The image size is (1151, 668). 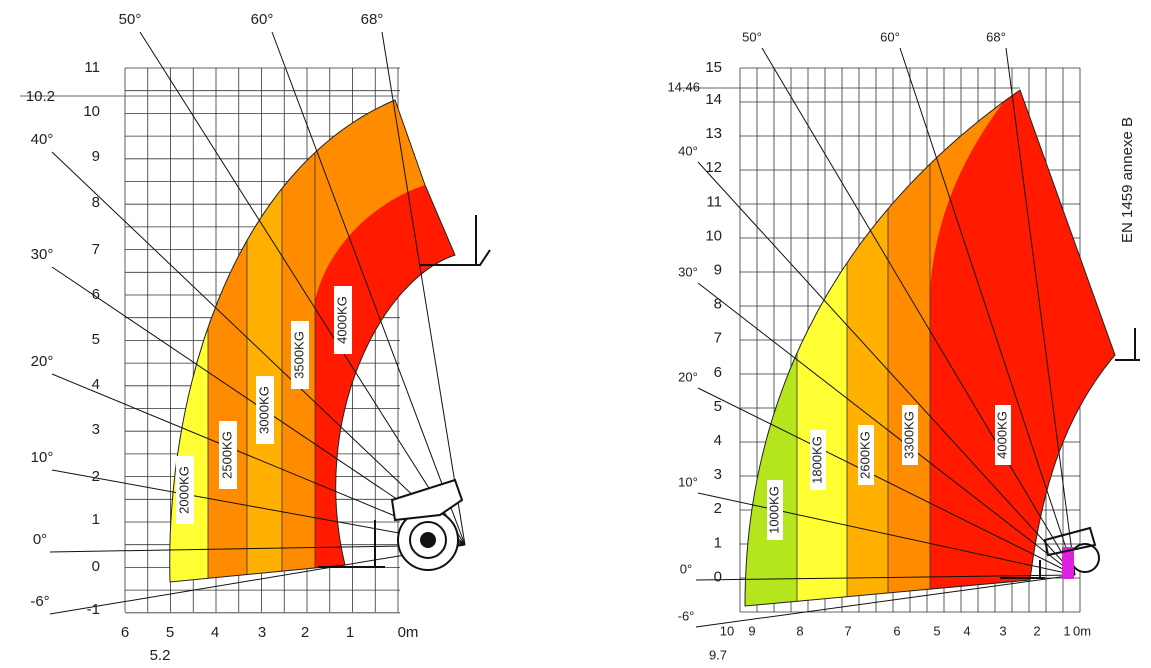 What do you see at coordinates (688, 481) in the screenshot?
I see `angle-label: 10°` at bounding box center [688, 481].